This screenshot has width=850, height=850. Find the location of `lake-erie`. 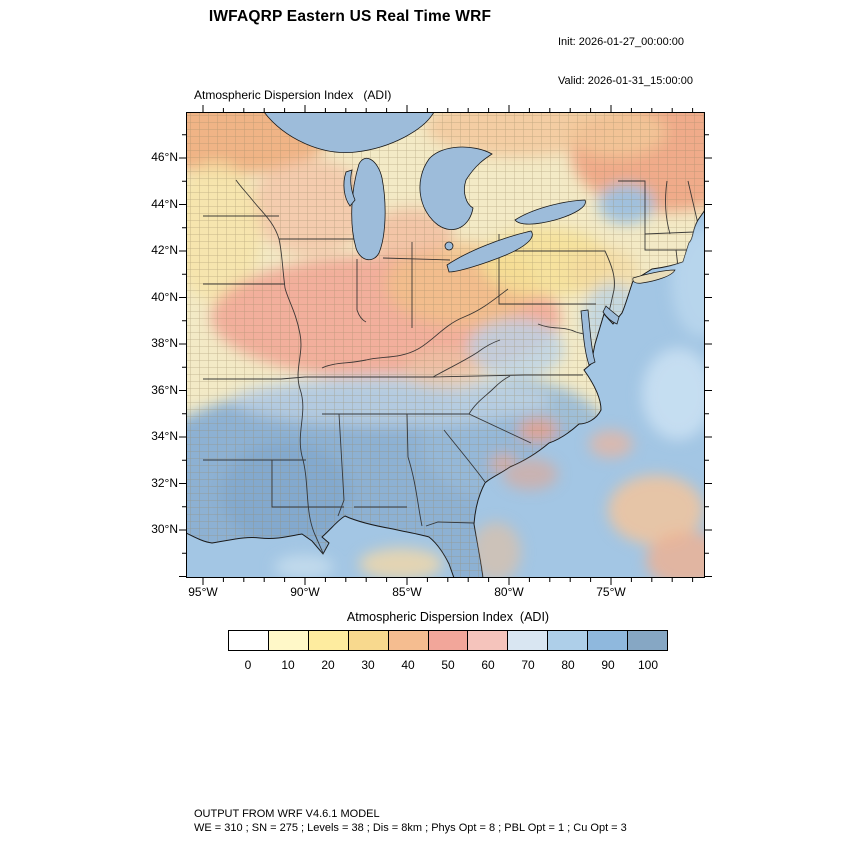

lake-erie is located at coordinates (489, 251).